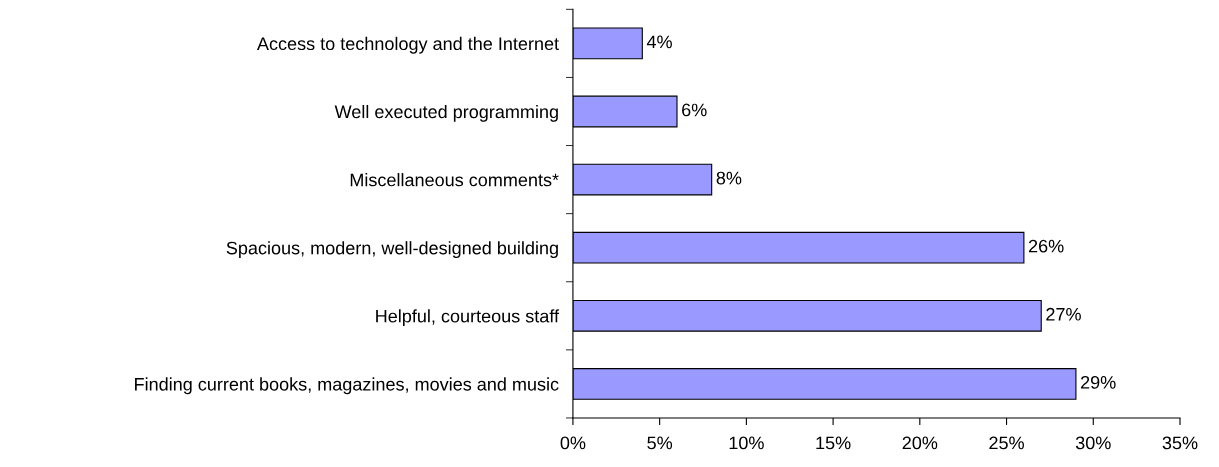  I want to click on y-tick-label: Spacious, modern, well-designed building, so click(392, 249).